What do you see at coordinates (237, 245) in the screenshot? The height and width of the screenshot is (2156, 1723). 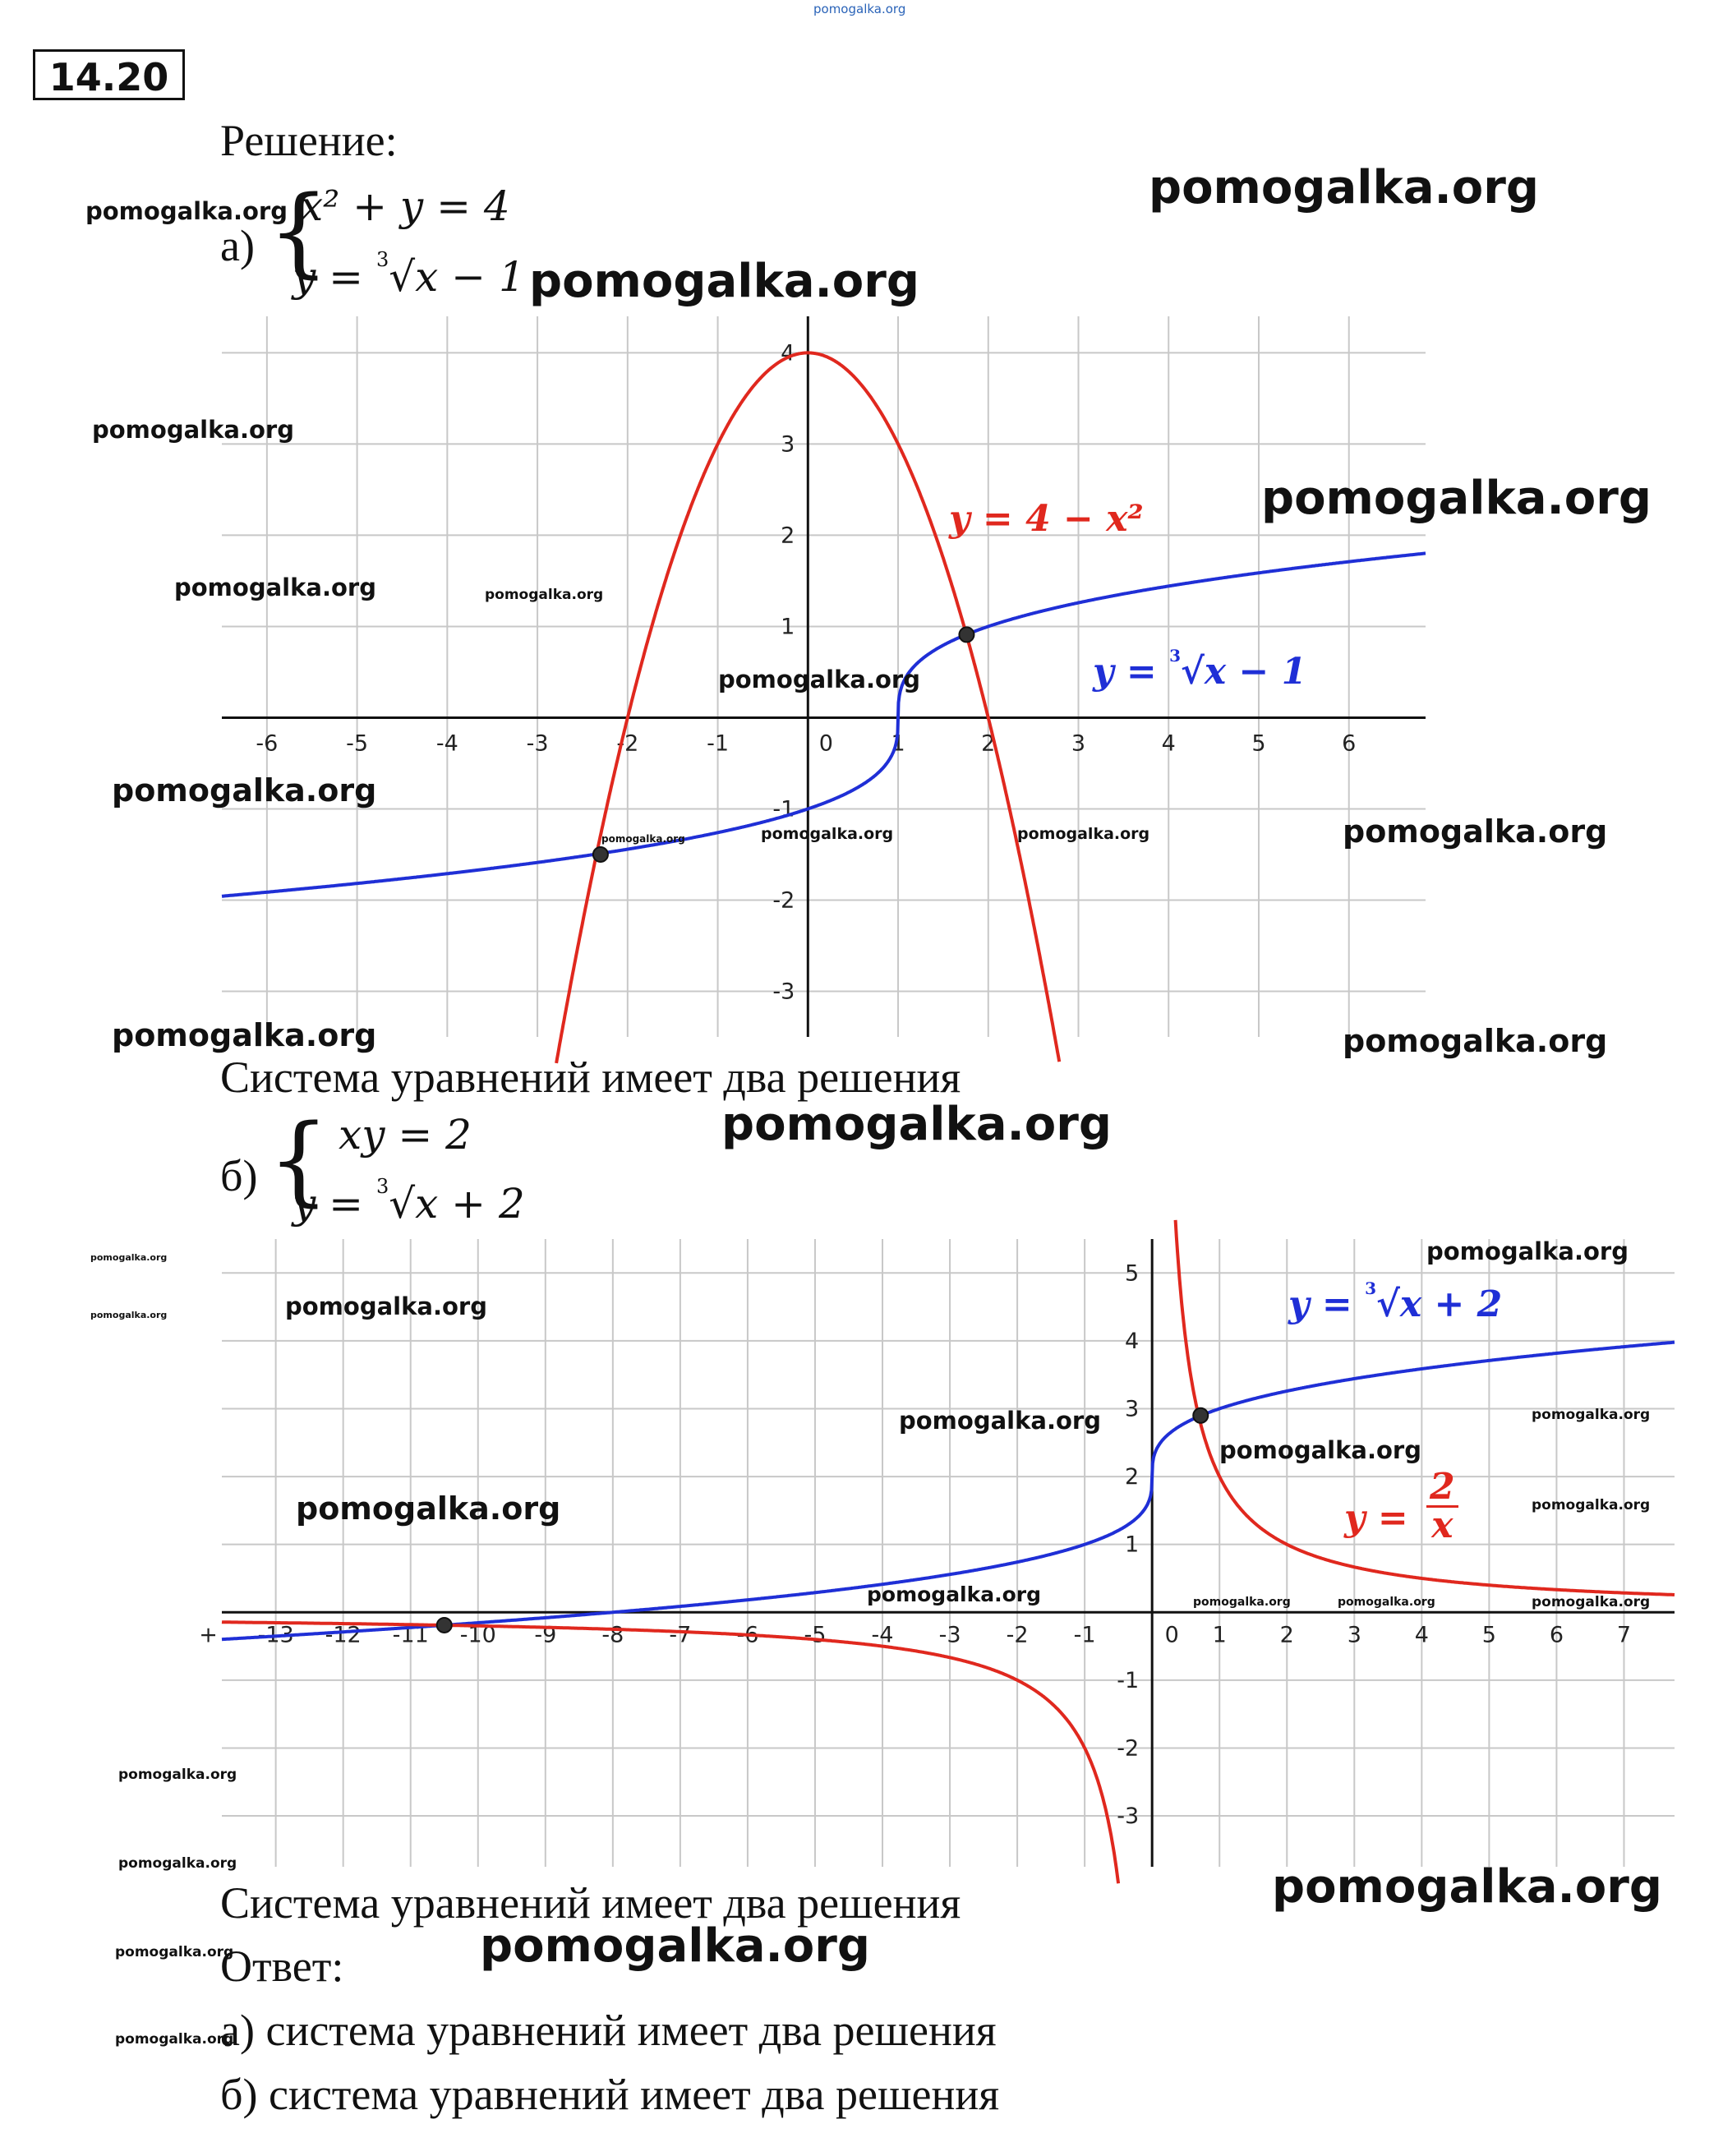 I see `part-a-label: а)` at bounding box center [237, 245].